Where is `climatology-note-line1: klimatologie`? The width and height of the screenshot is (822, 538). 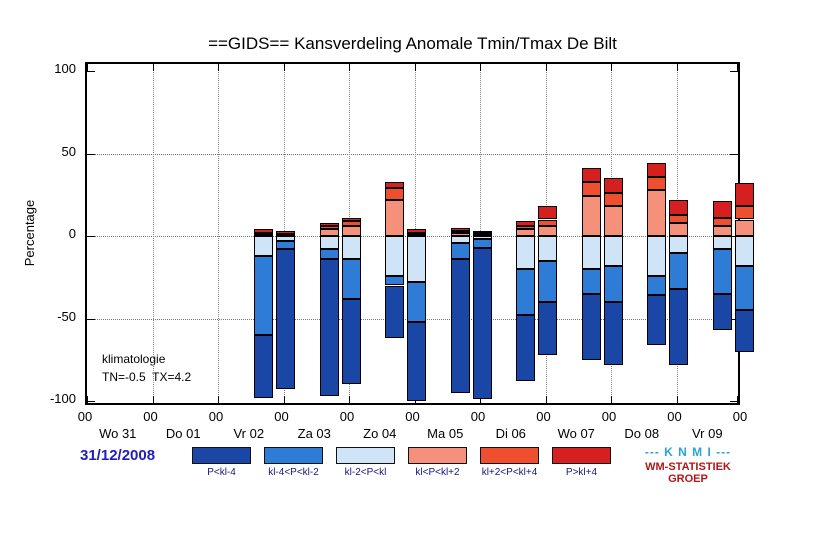 climatology-note-line1: klimatologie is located at coordinates (134, 359).